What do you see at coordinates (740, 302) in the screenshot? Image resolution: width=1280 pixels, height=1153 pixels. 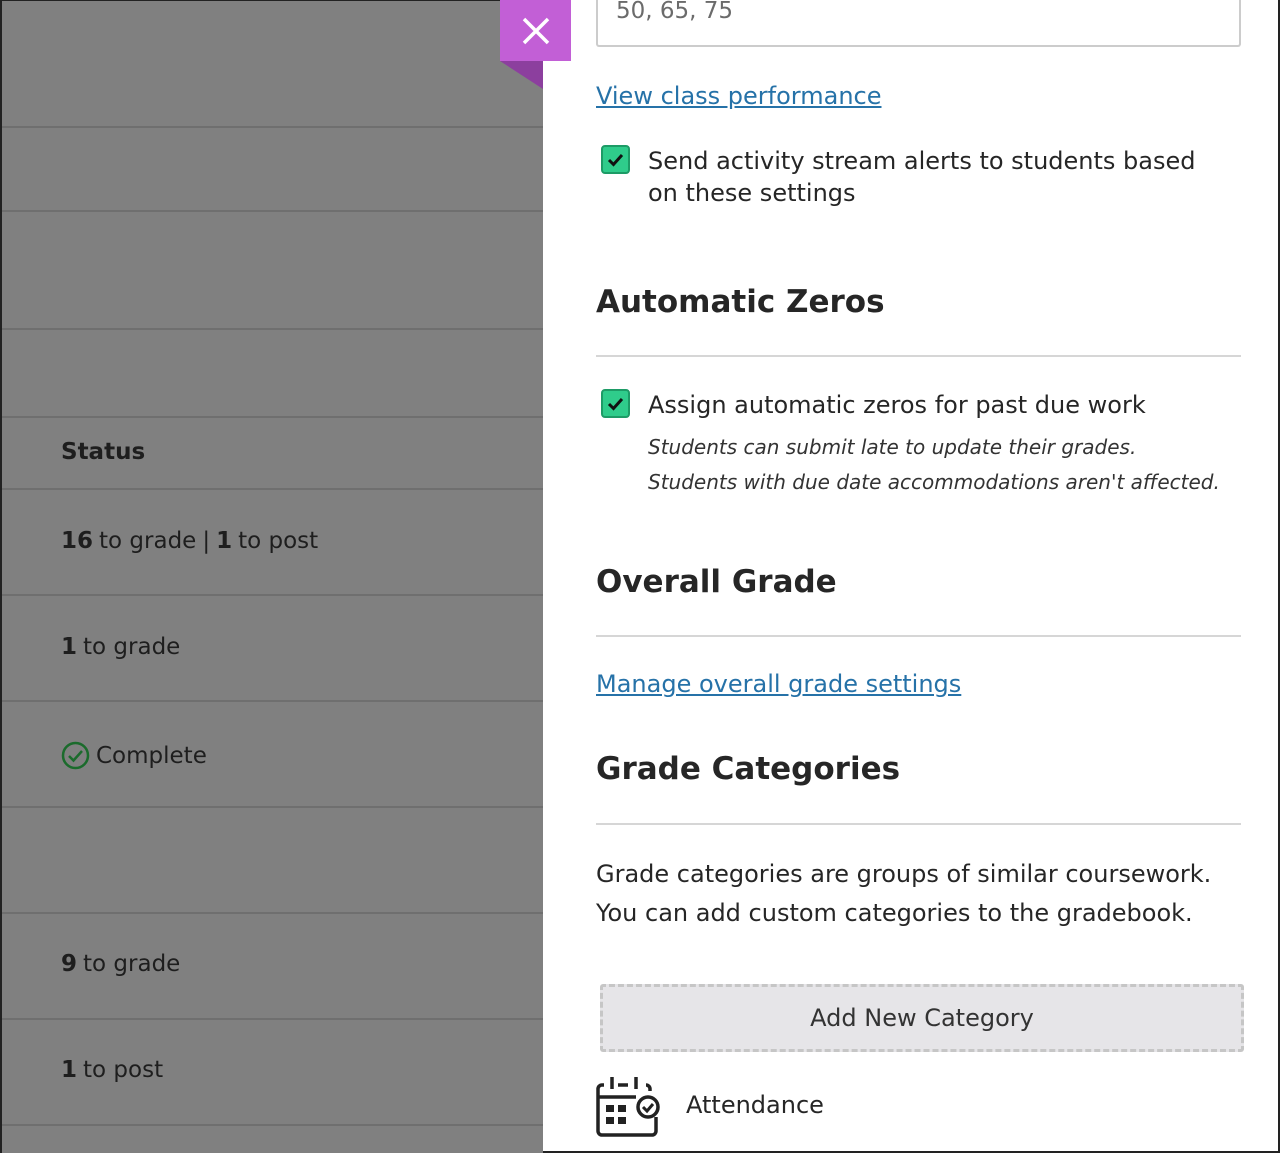 I see `automatic-zeros-heading: Automatic Zeros` at bounding box center [740, 302].